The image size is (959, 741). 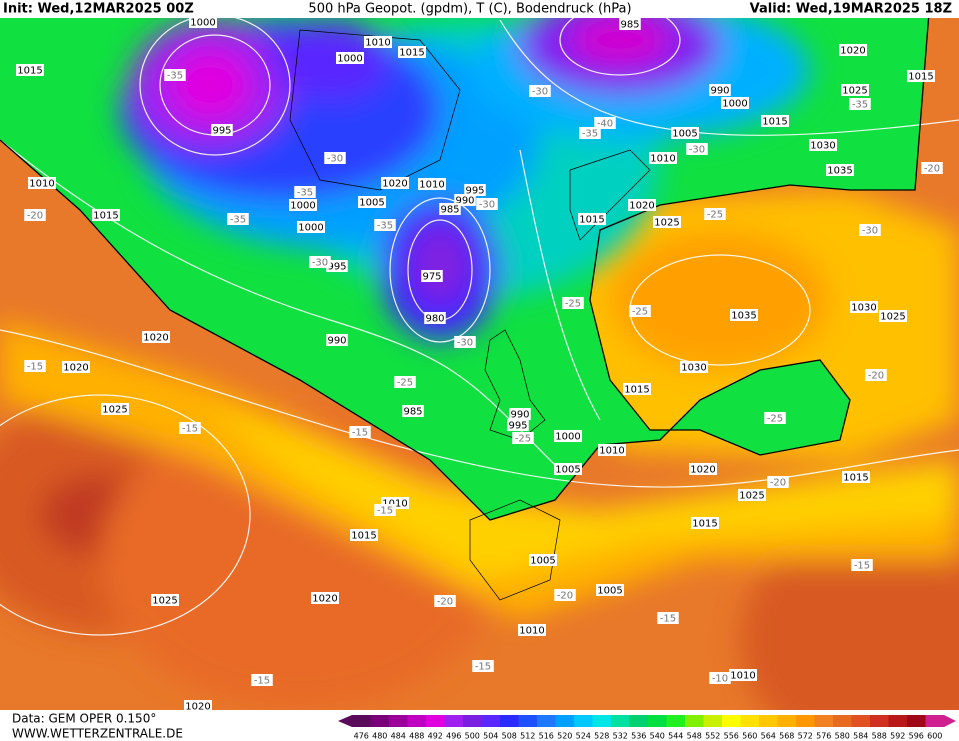 What do you see at coordinates (786, 736) in the screenshot?
I see `legend-label: 568` at bounding box center [786, 736].